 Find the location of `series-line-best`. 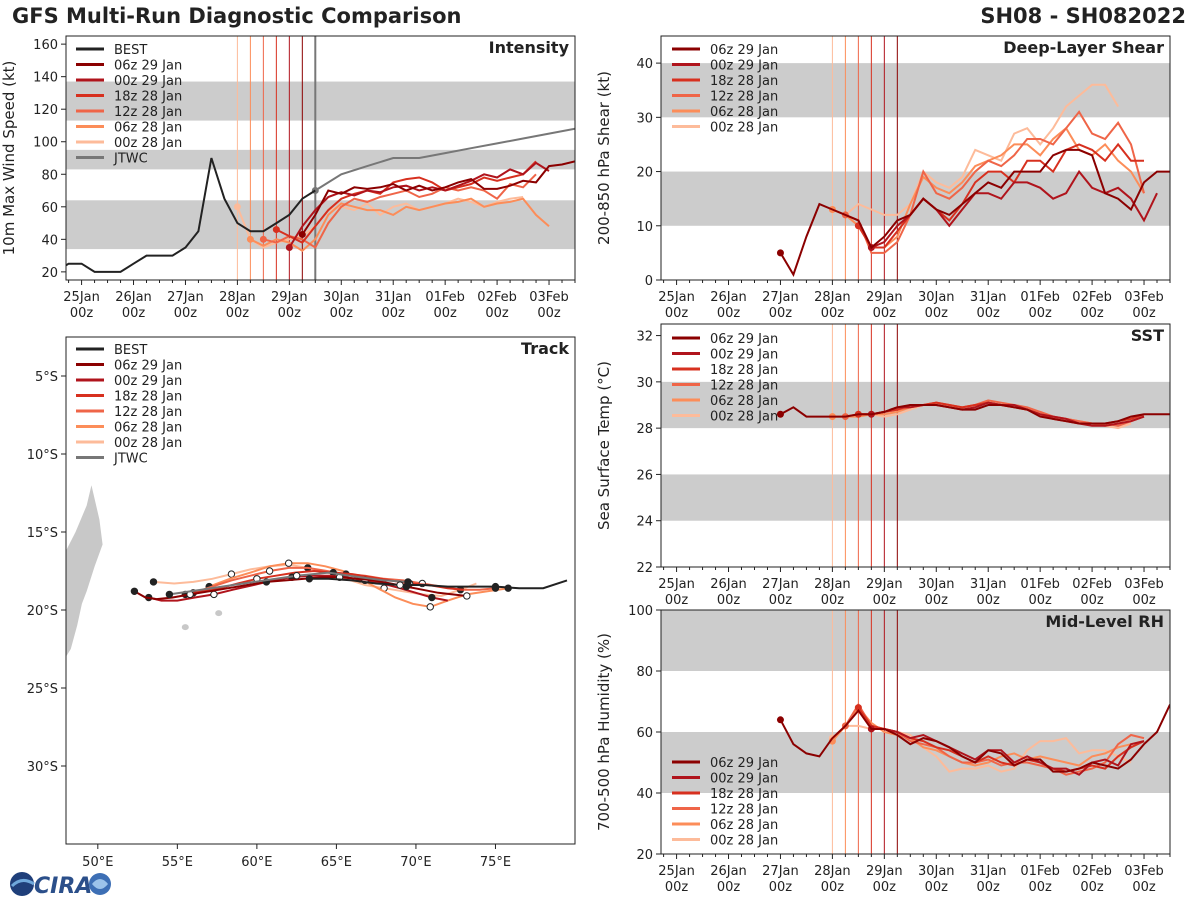

series-line-best is located at coordinates (191, 215).